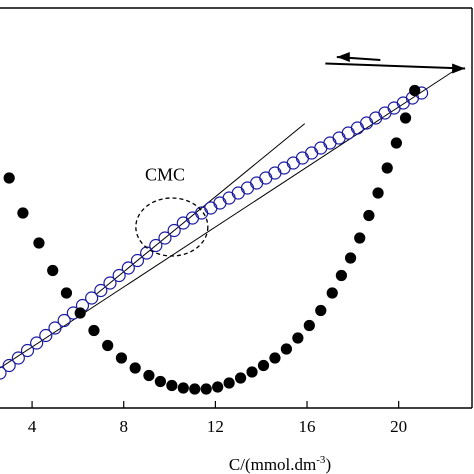  I want to click on arrow-right-axis-head, so click(459, 68).